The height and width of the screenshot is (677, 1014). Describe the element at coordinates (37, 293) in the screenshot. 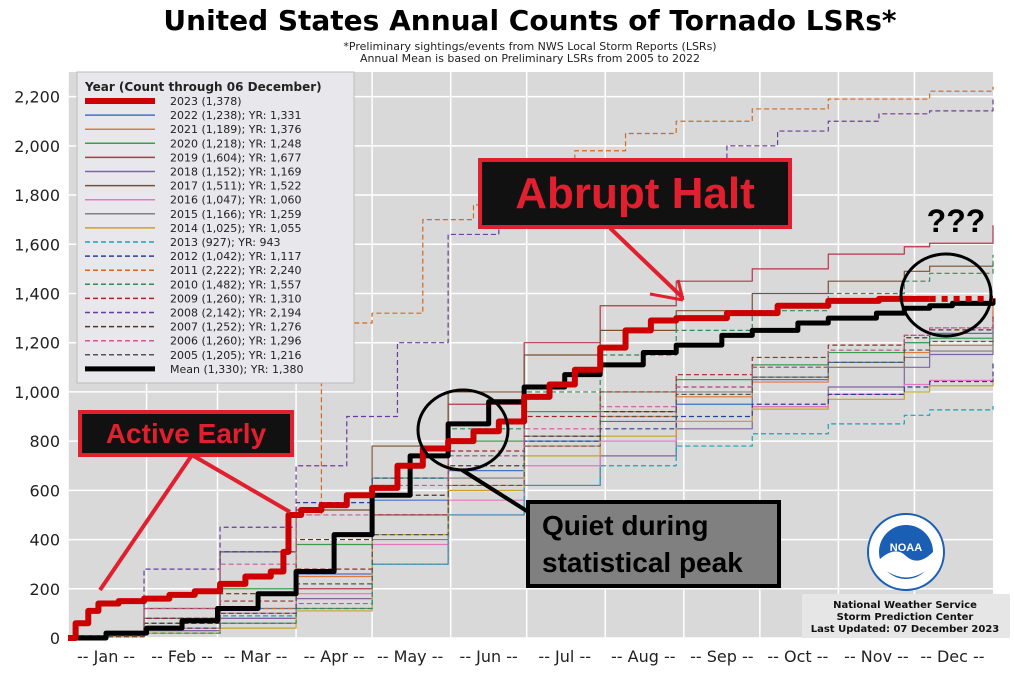

I see `y-tick-label: 1,400` at that location.